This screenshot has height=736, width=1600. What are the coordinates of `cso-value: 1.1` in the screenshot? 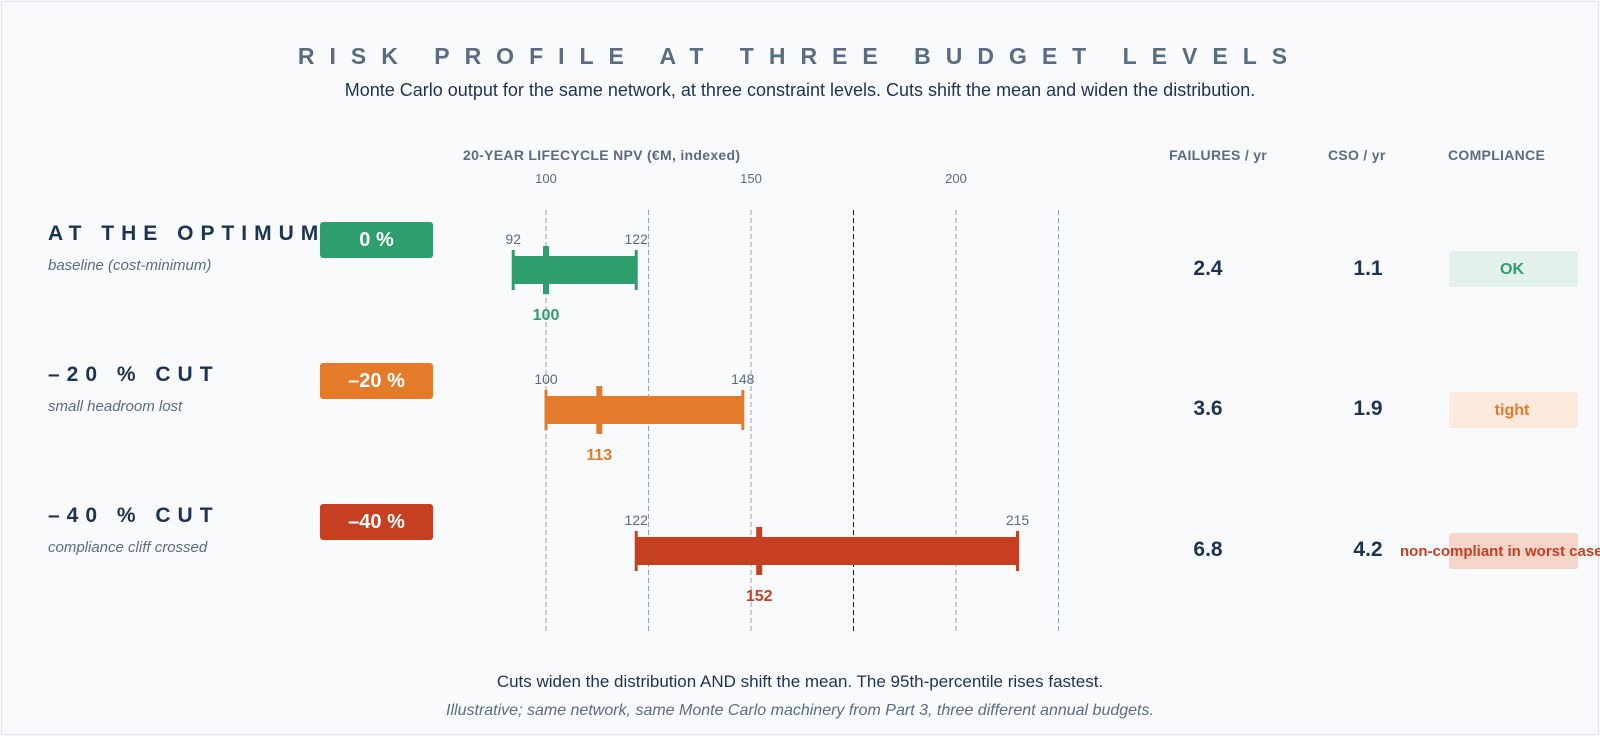 It's located at (1368, 268).